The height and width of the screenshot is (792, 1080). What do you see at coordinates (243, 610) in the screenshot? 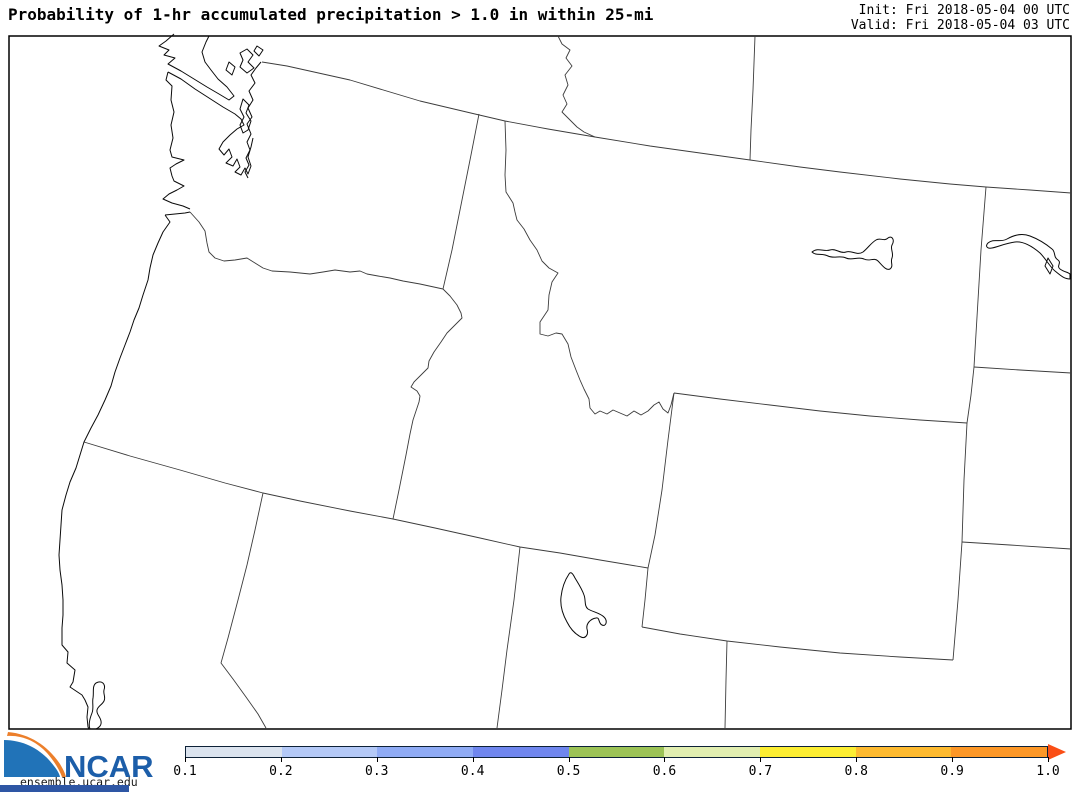
I see `california-nevada-border` at bounding box center [243, 610].